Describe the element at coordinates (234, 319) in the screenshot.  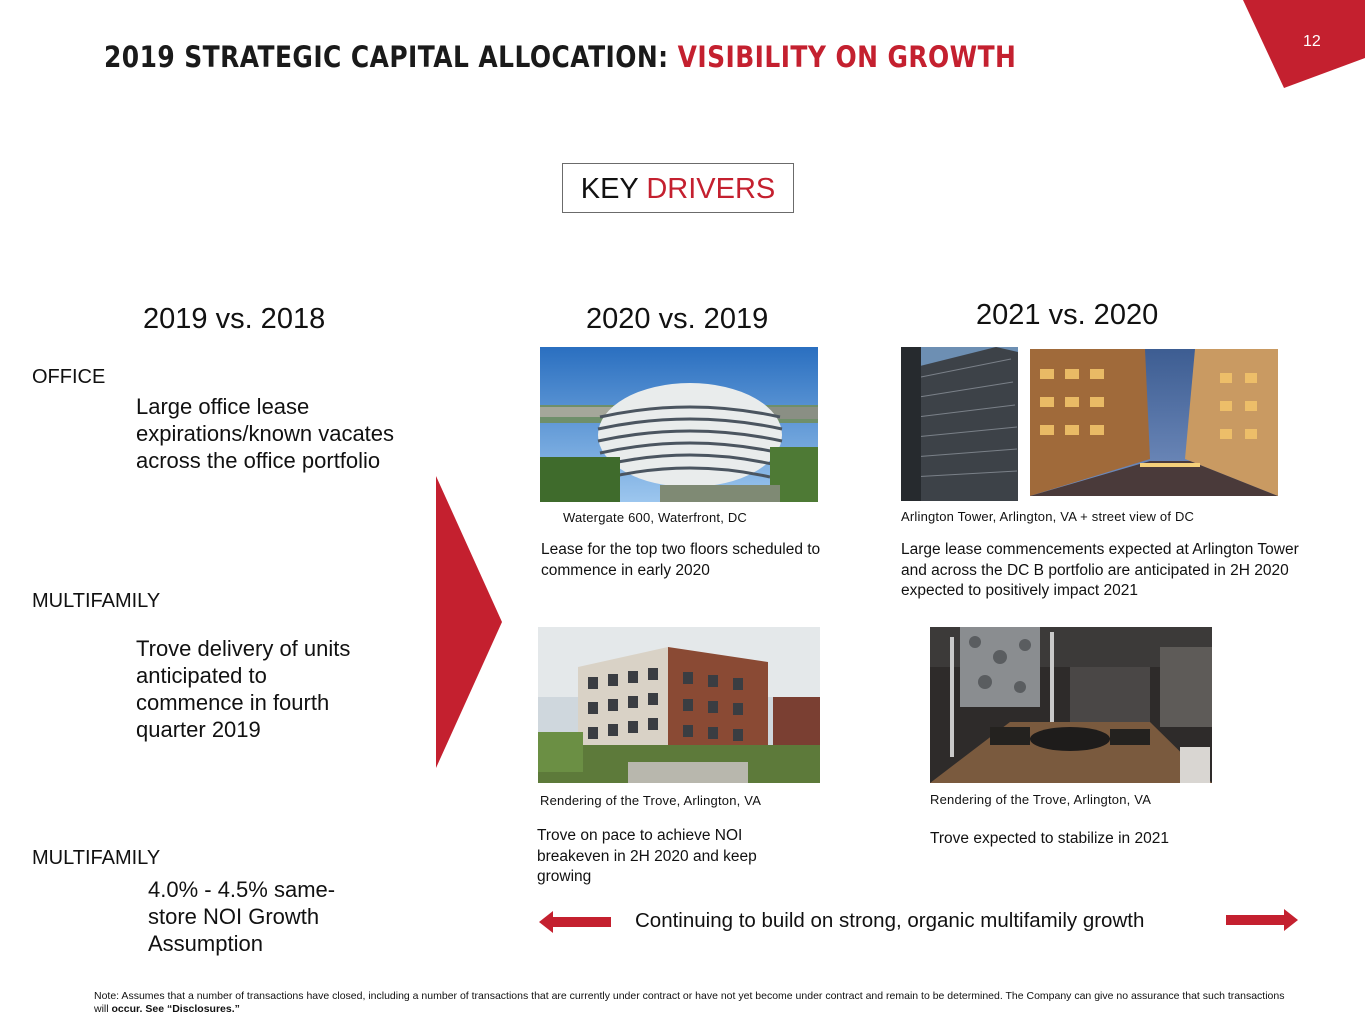
I see `column-heading-2019: 2019 vs. 2018` at that location.